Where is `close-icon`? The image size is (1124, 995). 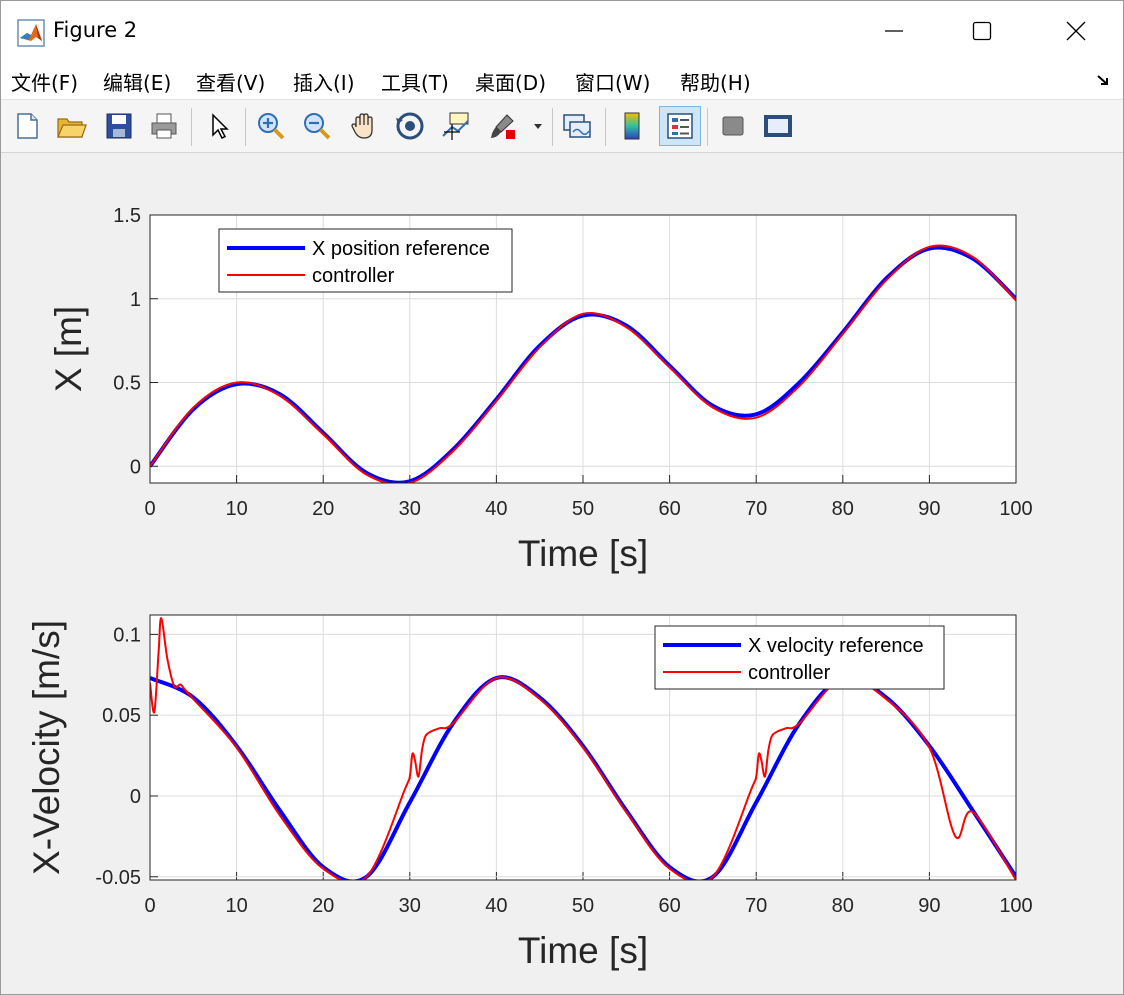
close-icon is located at coordinates (1076, 31).